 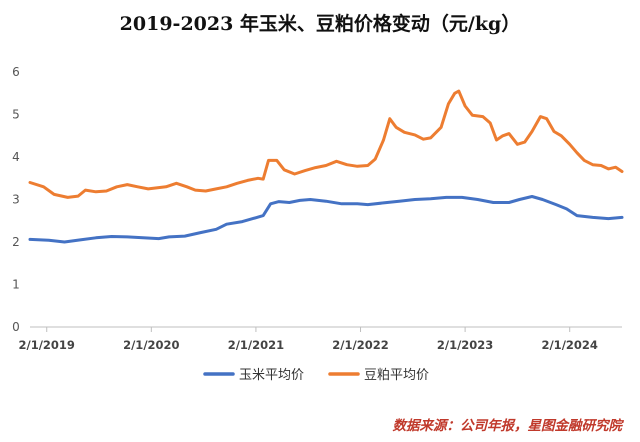 What do you see at coordinates (569, 345) in the screenshot?
I see `x-tick-label: 2/1/2024` at bounding box center [569, 345].